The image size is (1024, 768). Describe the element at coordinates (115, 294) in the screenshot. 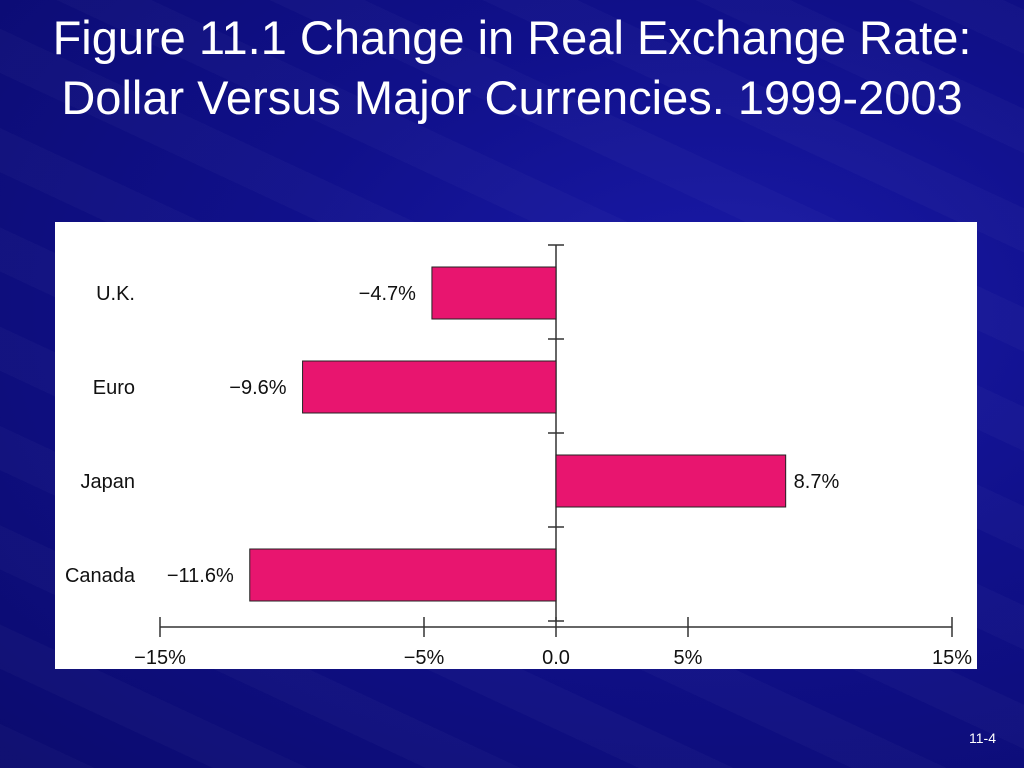

I see `category-label: U.K.` at that location.